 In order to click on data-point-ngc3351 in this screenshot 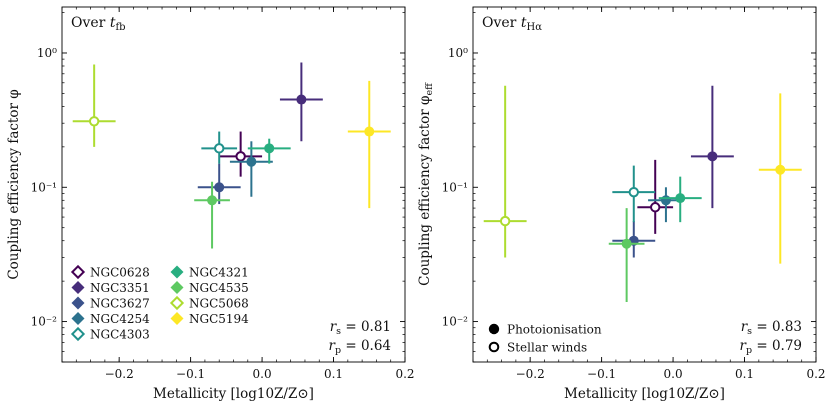, I will do `click(301, 102)`.